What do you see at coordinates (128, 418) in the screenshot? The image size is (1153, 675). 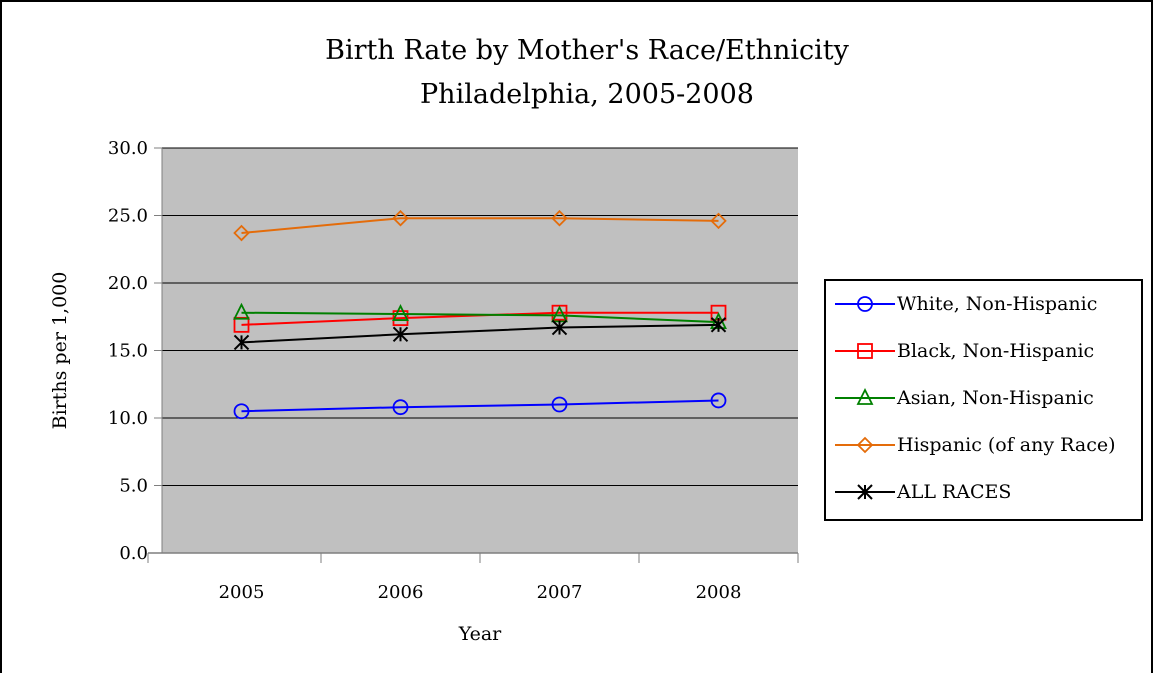 I see `y-tick-label: 10.0` at bounding box center [128, 418].